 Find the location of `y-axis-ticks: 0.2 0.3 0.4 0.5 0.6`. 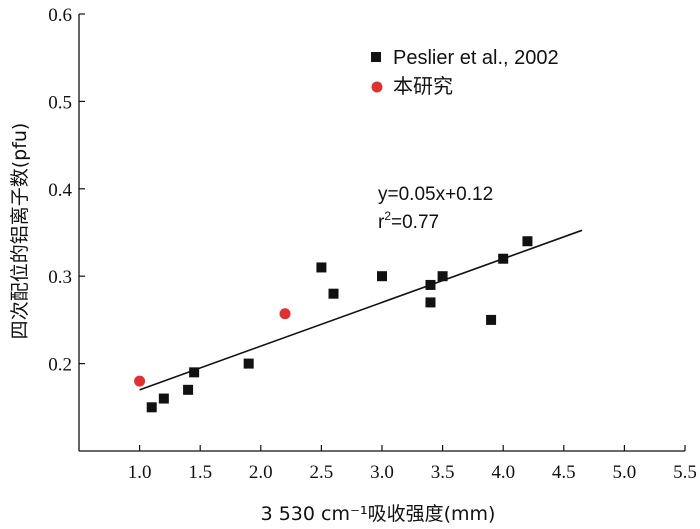

y-axis-ticks: 0.2 0.3 0.4 0.5 0.6 is located at coordinates (66, 190).